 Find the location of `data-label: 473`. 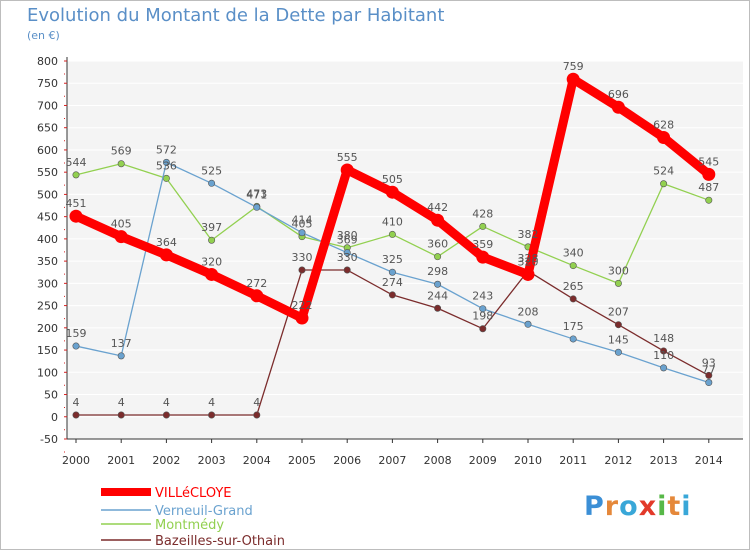

data-label: 473 is located at coordinates (256, 193).